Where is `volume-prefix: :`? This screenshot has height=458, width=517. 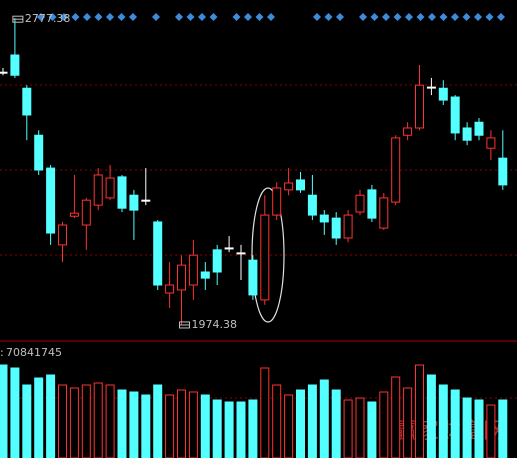 volume-prefix: : is located at coordinates (2, 352).